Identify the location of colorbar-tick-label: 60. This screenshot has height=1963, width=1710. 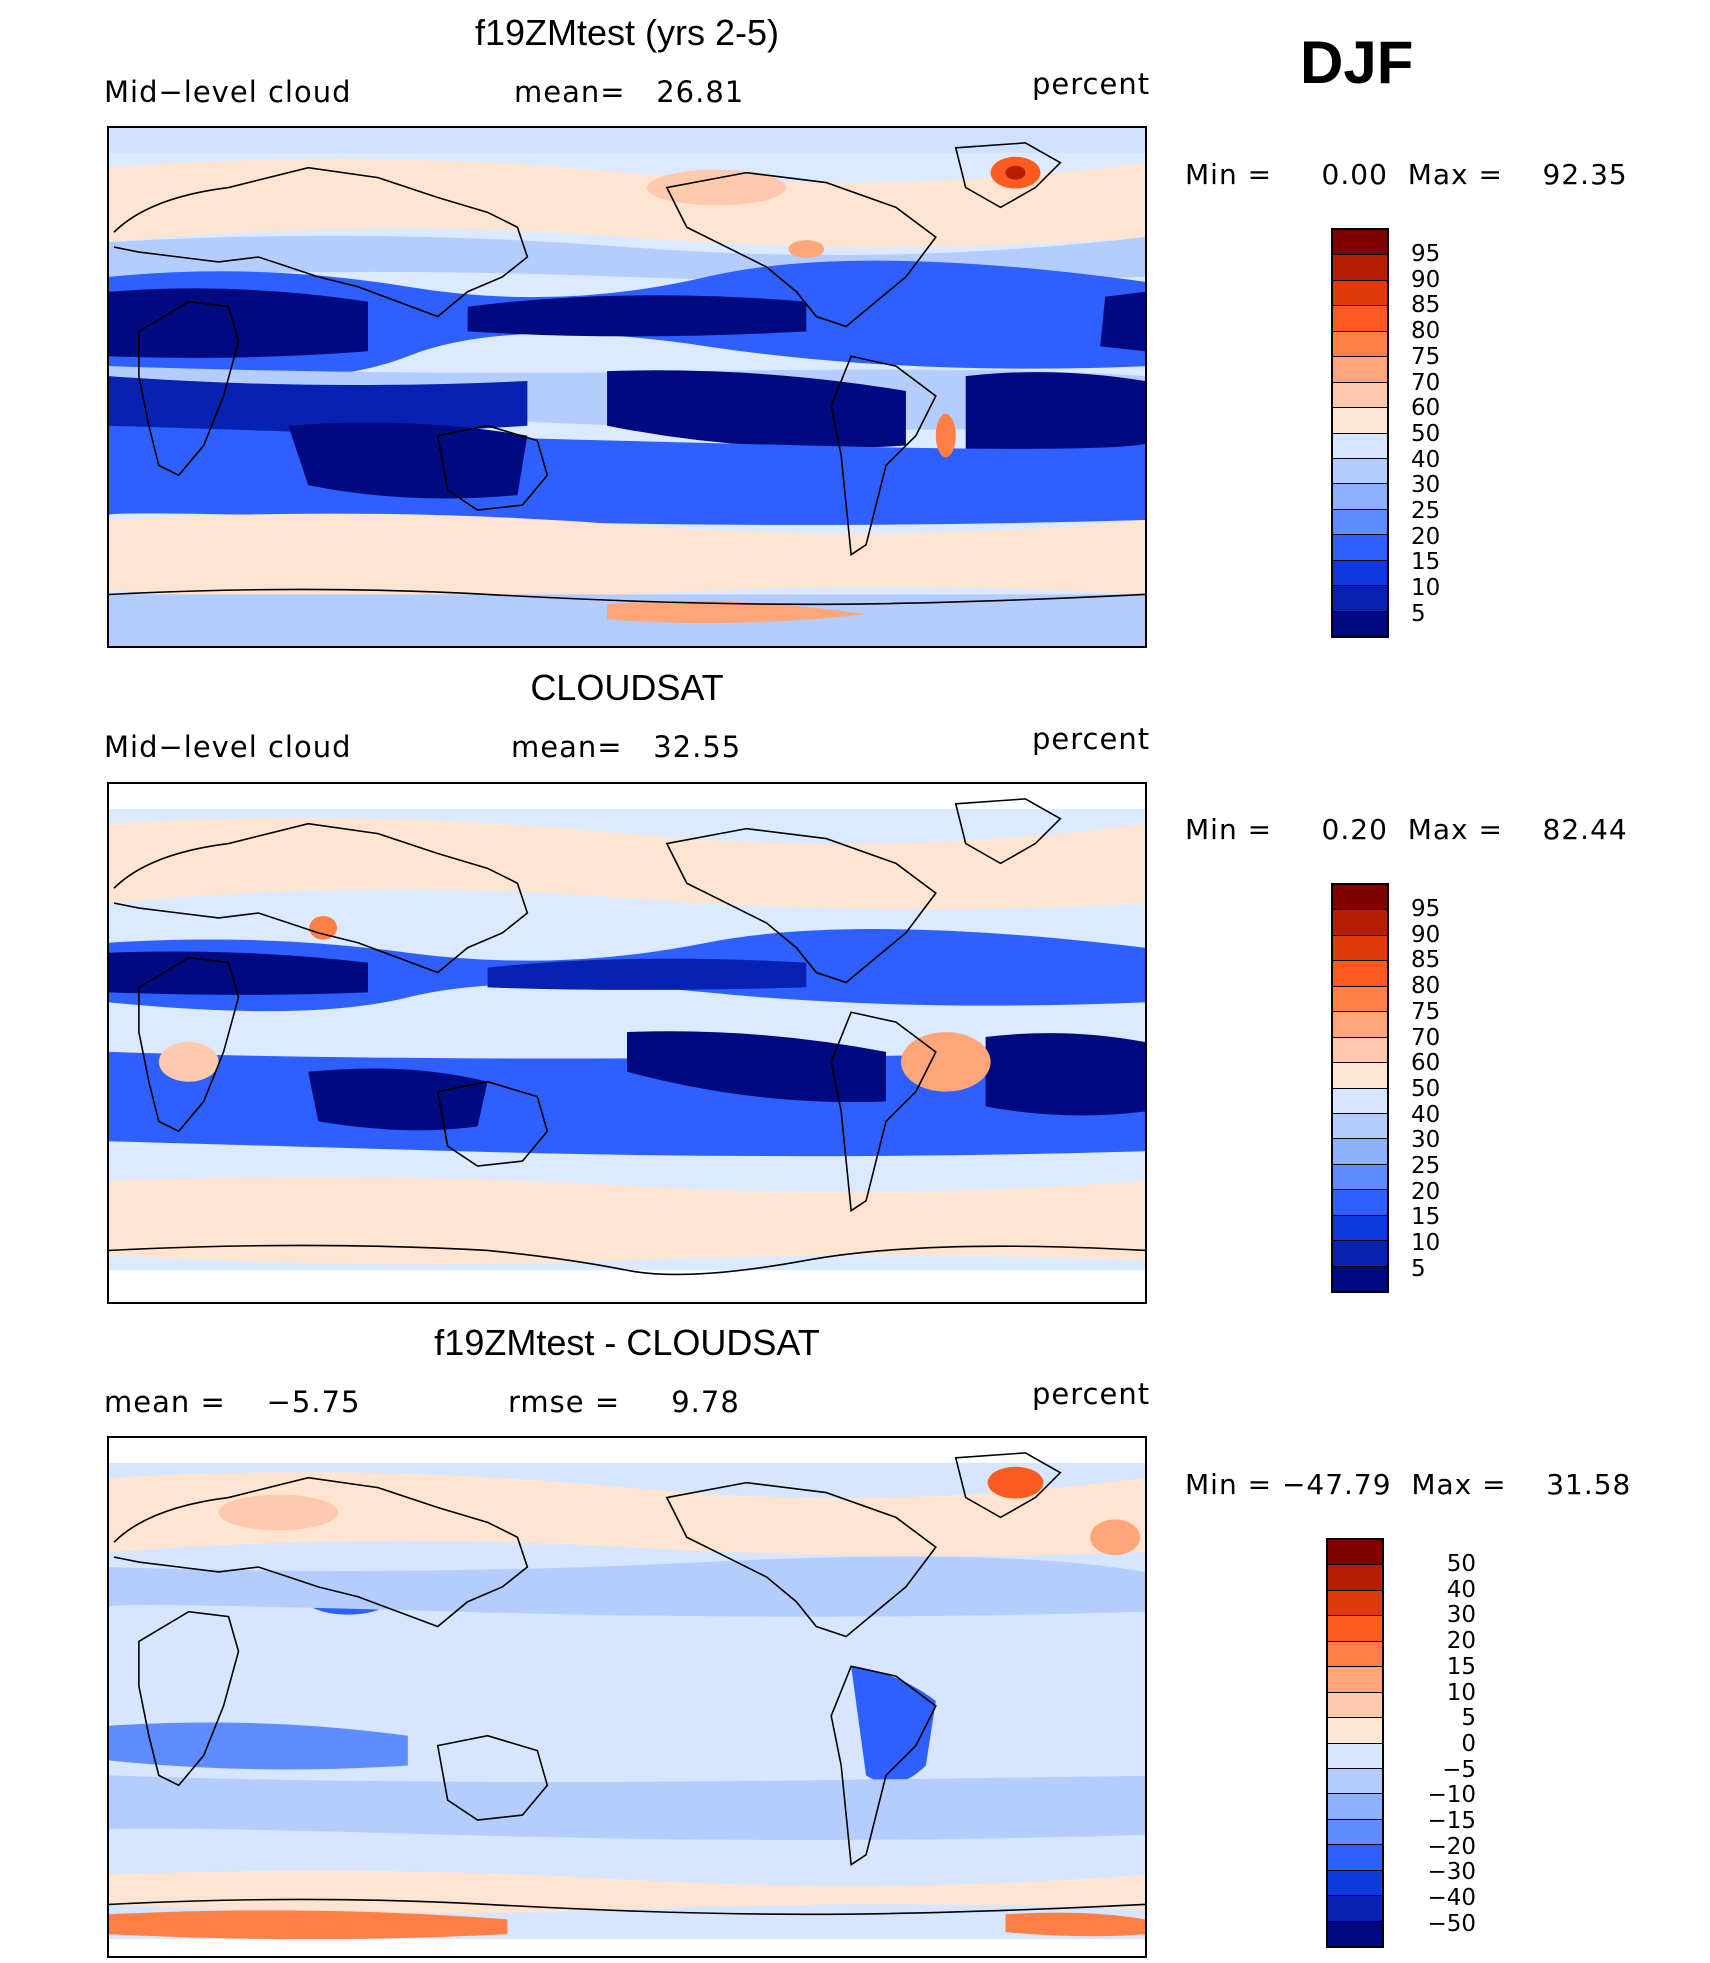
(1426, 1063).